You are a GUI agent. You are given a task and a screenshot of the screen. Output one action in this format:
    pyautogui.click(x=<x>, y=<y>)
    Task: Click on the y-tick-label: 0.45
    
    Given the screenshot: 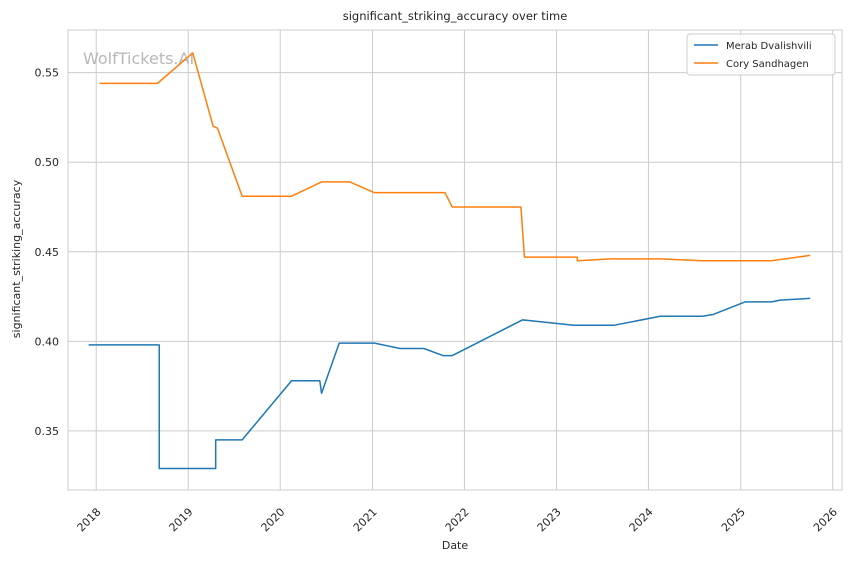 What is the action you would take?
    pyautogui.click(x=47, y=252)
    